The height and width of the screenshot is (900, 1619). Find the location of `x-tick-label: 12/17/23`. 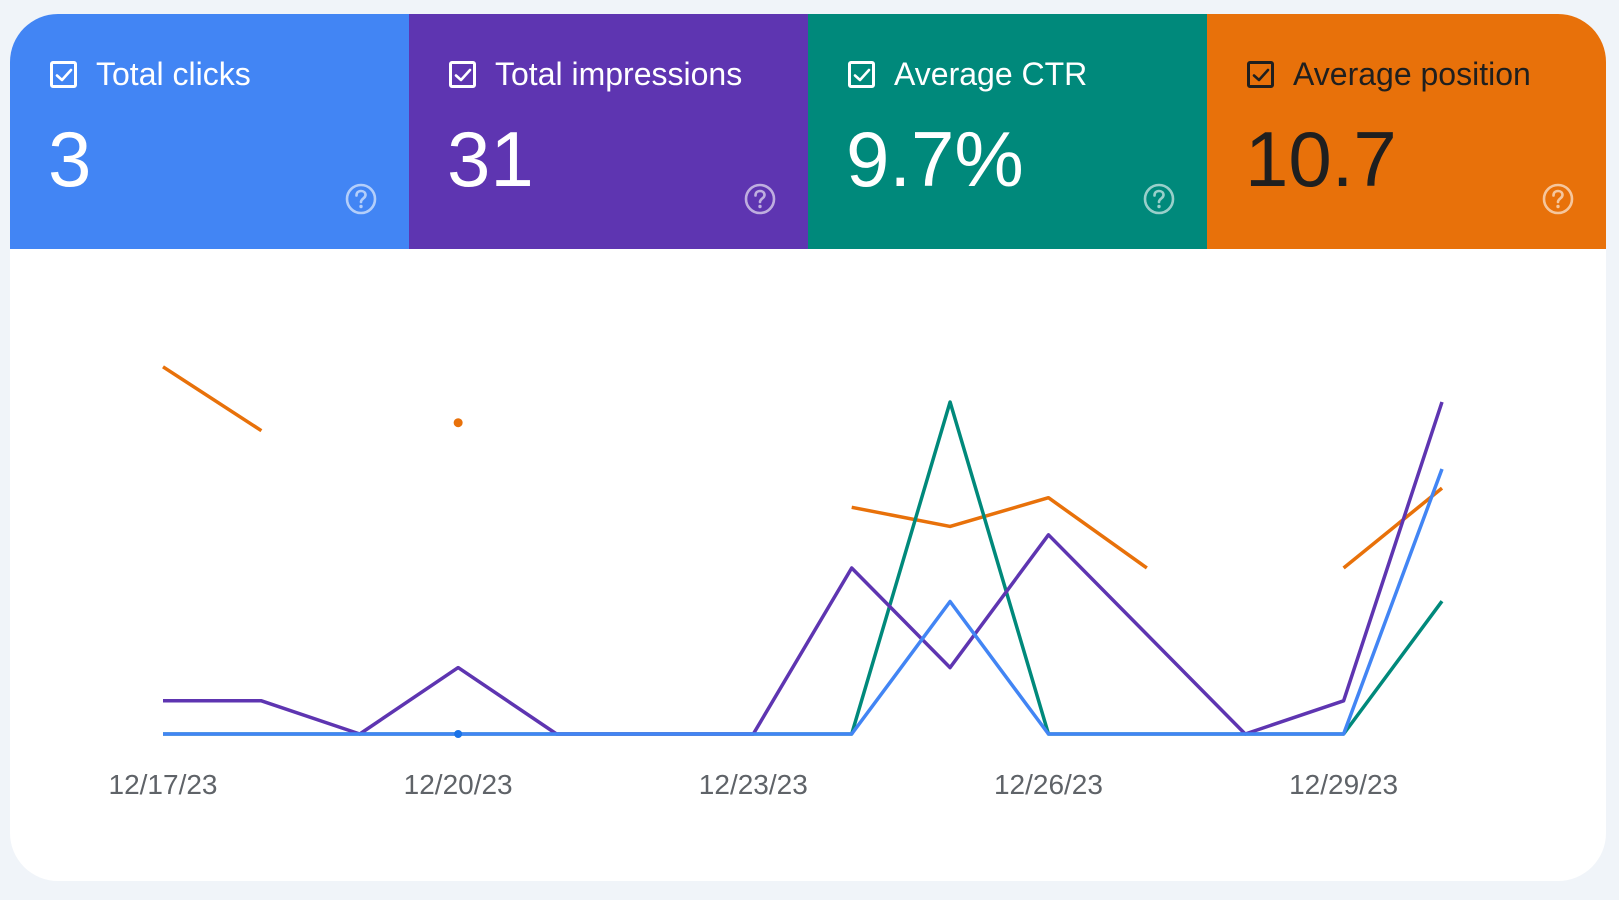

x-tick-label: 12/17/23 is located at coordinates (163, 784).